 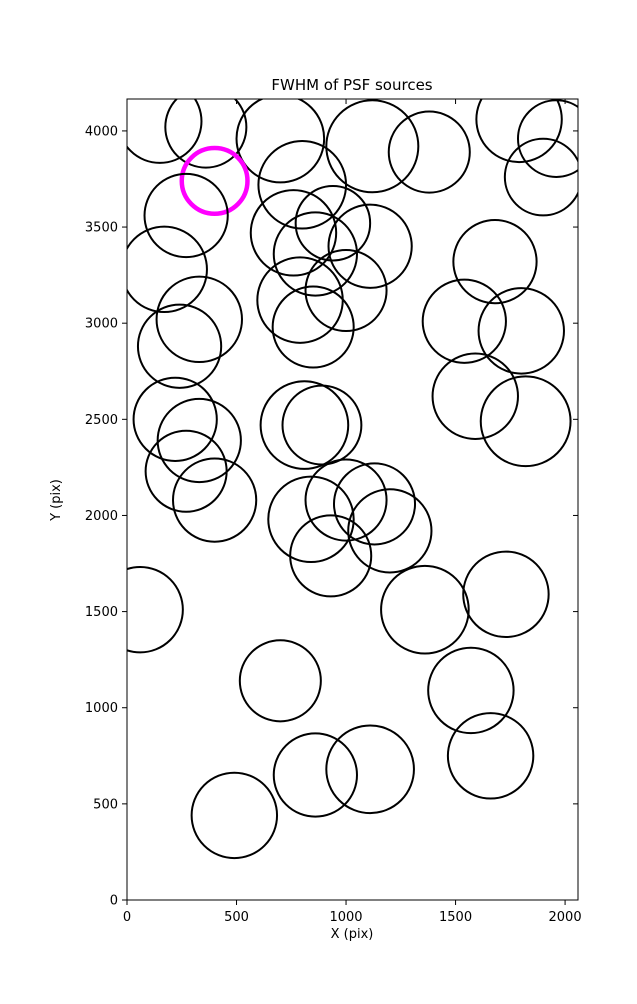 I want to click on y-tick-label: 2000, so click(x=101, y=516).